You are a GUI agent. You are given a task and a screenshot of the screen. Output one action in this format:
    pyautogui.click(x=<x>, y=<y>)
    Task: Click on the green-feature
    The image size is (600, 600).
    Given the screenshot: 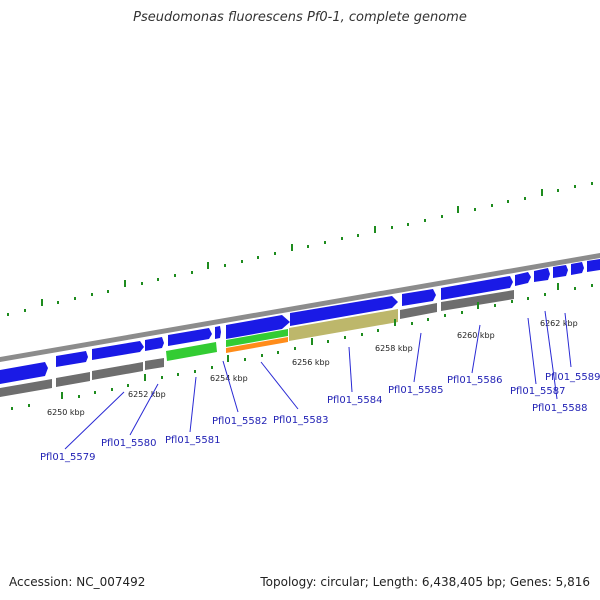 What is the action you would take?
    pyautogui.click(x=191, y=351)
    